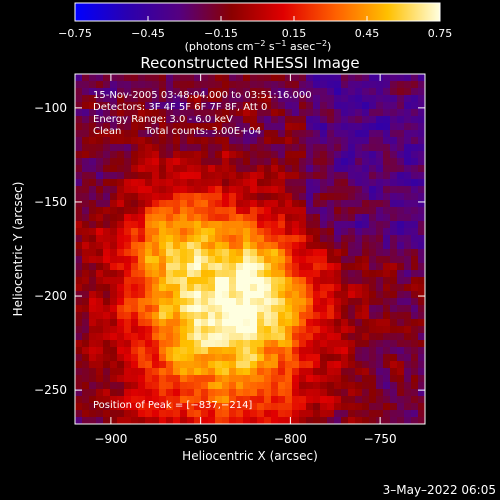 The height and width of the screenshot is (500, 500). I want to click on y-tick-label: −150, so click(50, 202).